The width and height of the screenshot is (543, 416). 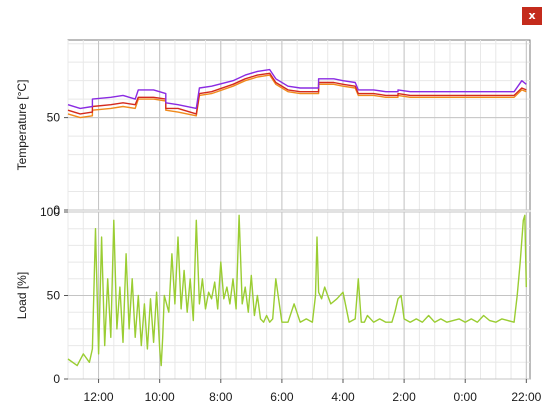 What do you see at coordinates (526, 397) in the screenshot?
I see `x-tick-label: 22:00` at bounding box center [526, 397].